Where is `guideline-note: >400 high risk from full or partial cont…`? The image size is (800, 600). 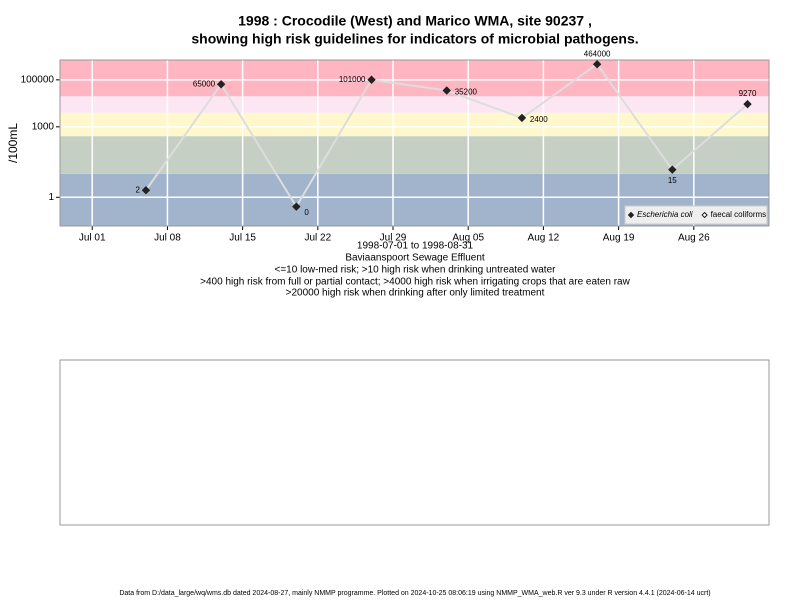
guideline-note: >400 high risk from full or partial cont… is located at coordinates (415, 282).